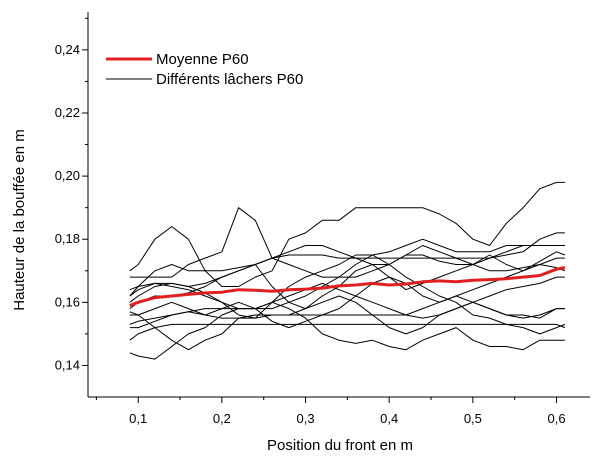  What do you see at coordinates (340, 445) in the screenshot?
I see `x-axis-title: Position du front en m` at bounding box center [340, 445].